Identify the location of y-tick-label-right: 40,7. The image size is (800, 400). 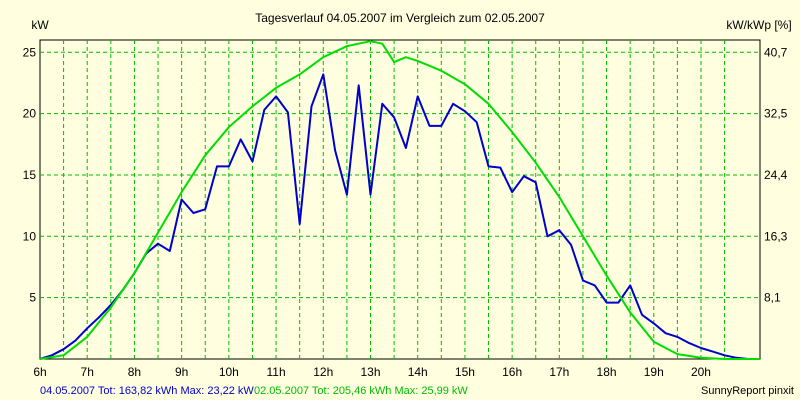
(776, 52).